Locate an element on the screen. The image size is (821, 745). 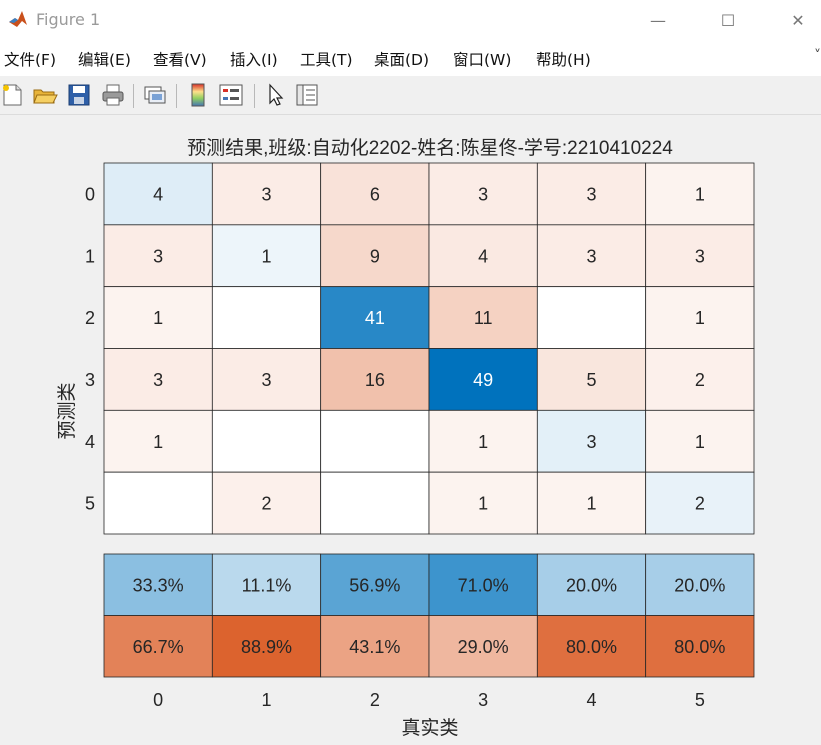
matrix-cell-value: 9 is located at coordinates (375, 256).